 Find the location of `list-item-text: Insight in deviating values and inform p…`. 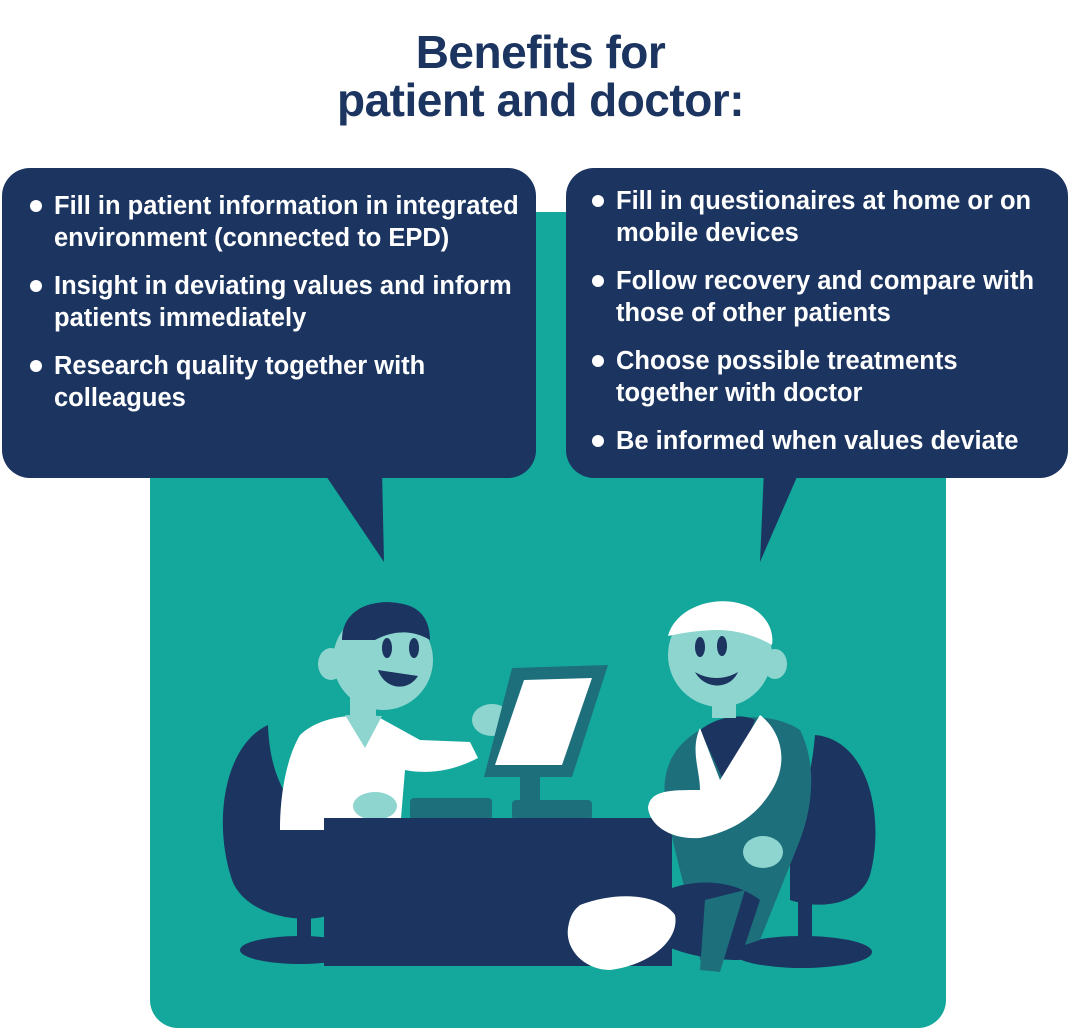

list-item-text: Insight in deviating values and inform p… is located at coordinates (283, 302).